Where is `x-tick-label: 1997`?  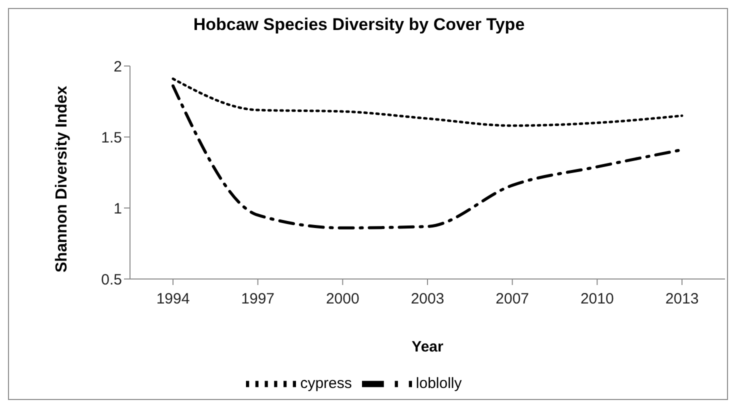 x-tick-label: 1997 is located at coordinates (258, 299).